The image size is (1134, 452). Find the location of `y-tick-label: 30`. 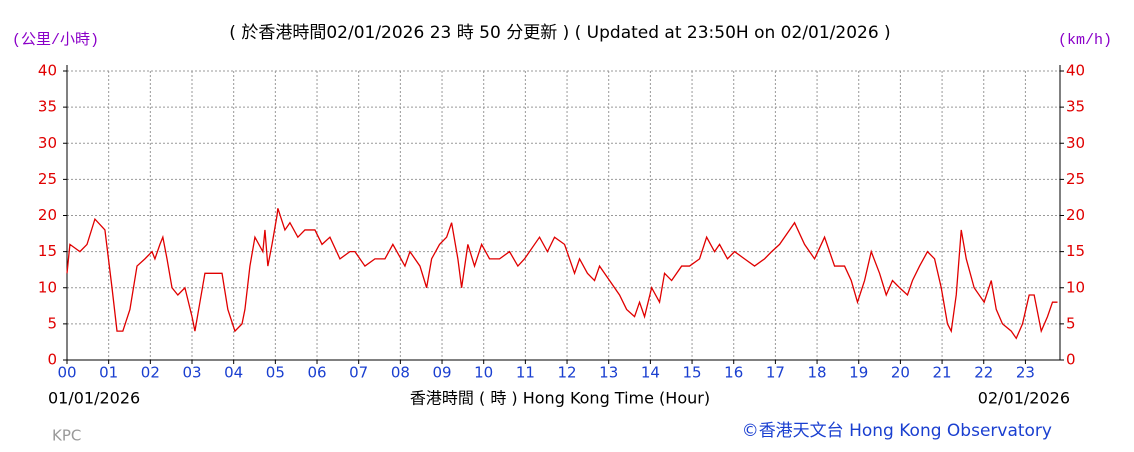

y-tick-label: 30 is located at coordinates (47, 143).